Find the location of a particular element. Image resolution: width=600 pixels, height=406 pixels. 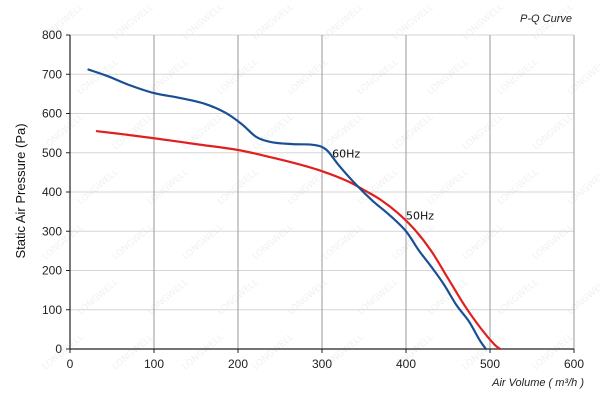

series-annotation-60hz: 60Hz is located at coordinates (346, 153).